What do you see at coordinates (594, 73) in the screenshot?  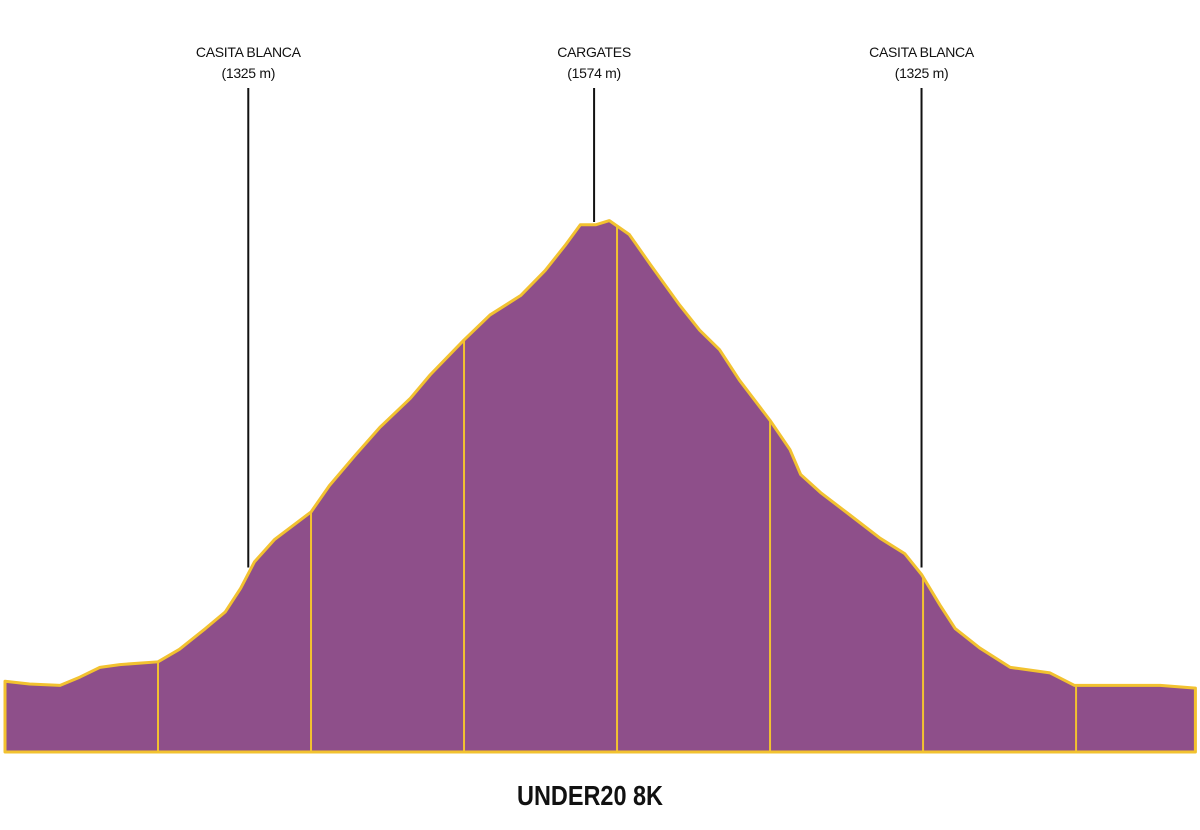 I see `annotation-elevation: (1574 m)` at bounding box center [594, 73].